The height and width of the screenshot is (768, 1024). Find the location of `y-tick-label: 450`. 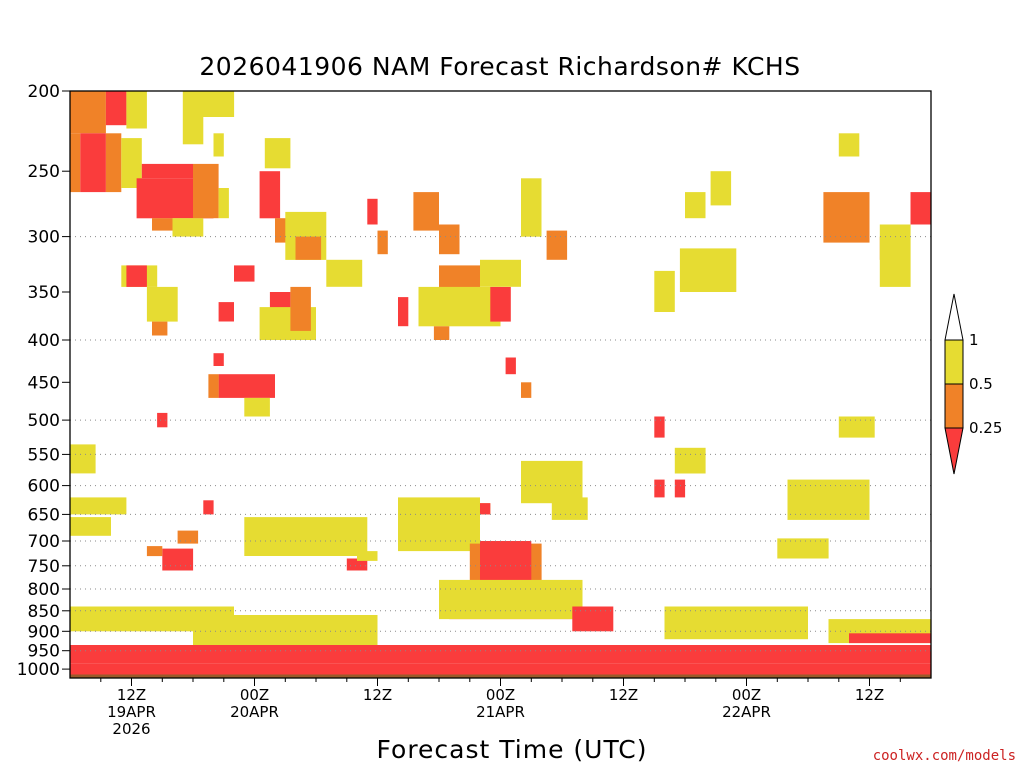

y-tick-label: 450 is located at coordinates (44, 383).